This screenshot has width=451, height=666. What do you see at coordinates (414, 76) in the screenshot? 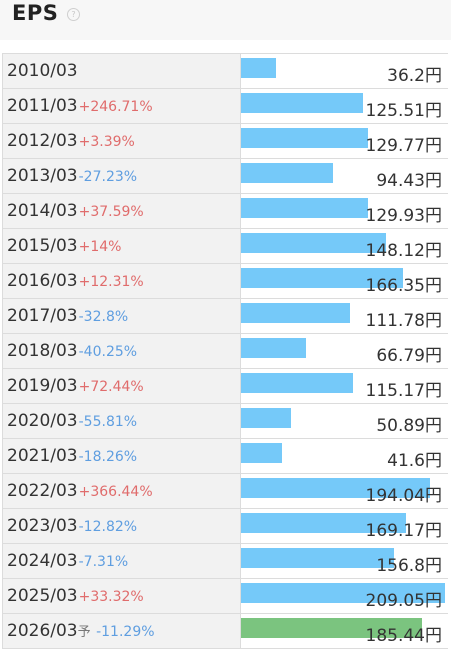
I see `eps-value: 36.2円` at bounding box center [414, 76].